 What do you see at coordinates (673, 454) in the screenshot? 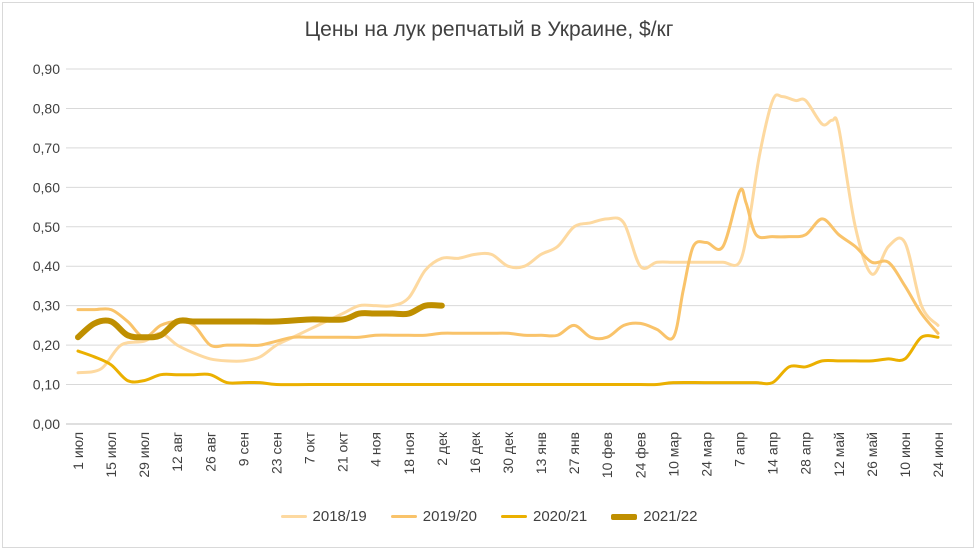
I see `x-tick-label: 10 мар` at bounding box center [673, 454].